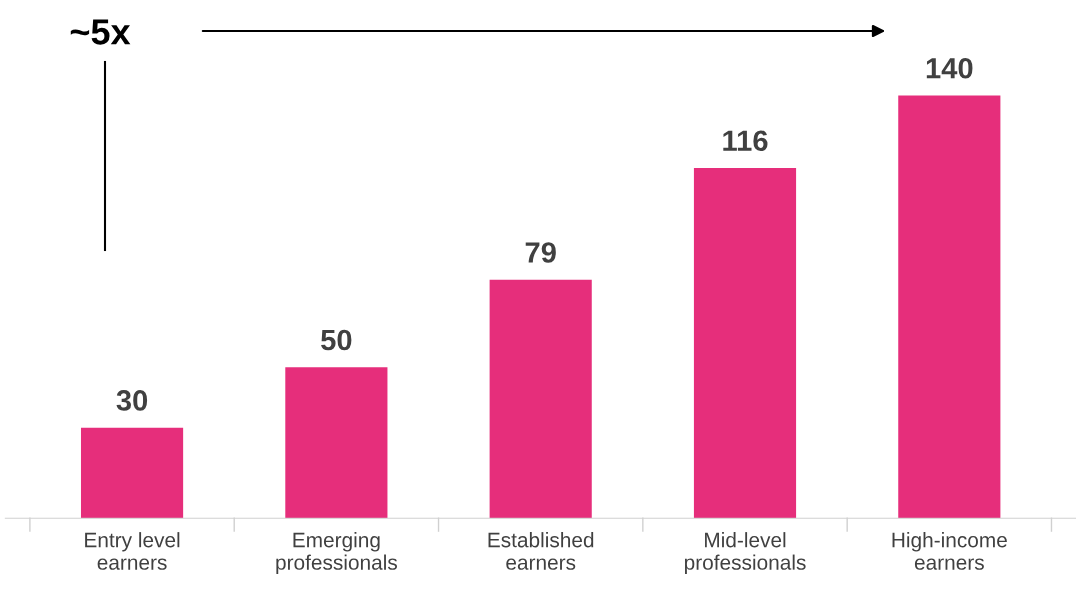  Describe the element at coordinates (540, 252) in the screenshot. I see `data-label: 79` at that location.